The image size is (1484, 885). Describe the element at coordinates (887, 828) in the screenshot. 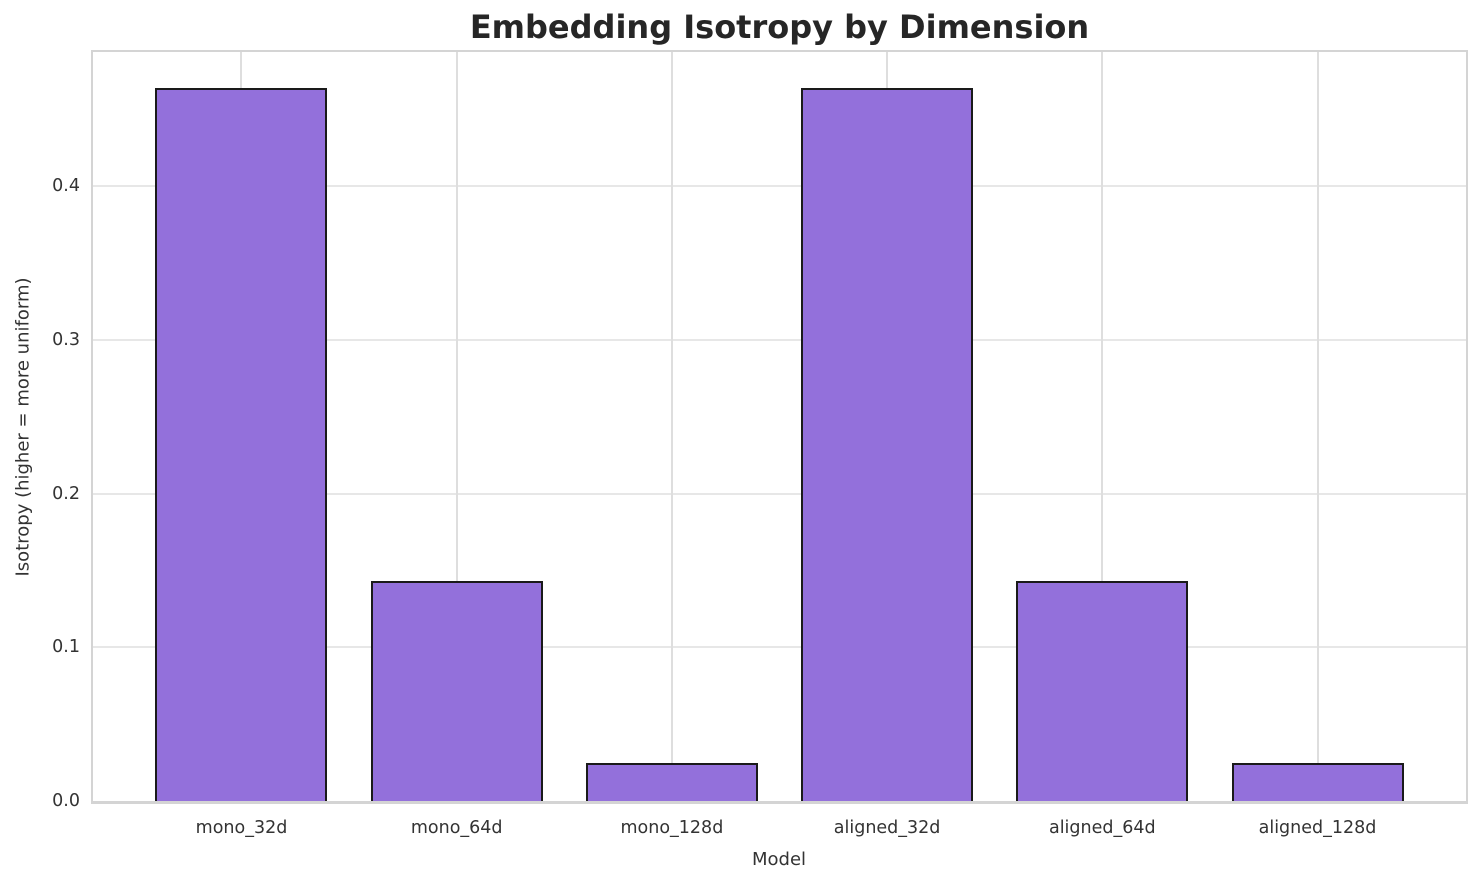

I see `x-tick-aligned_32d: aligned_32d` at that location.